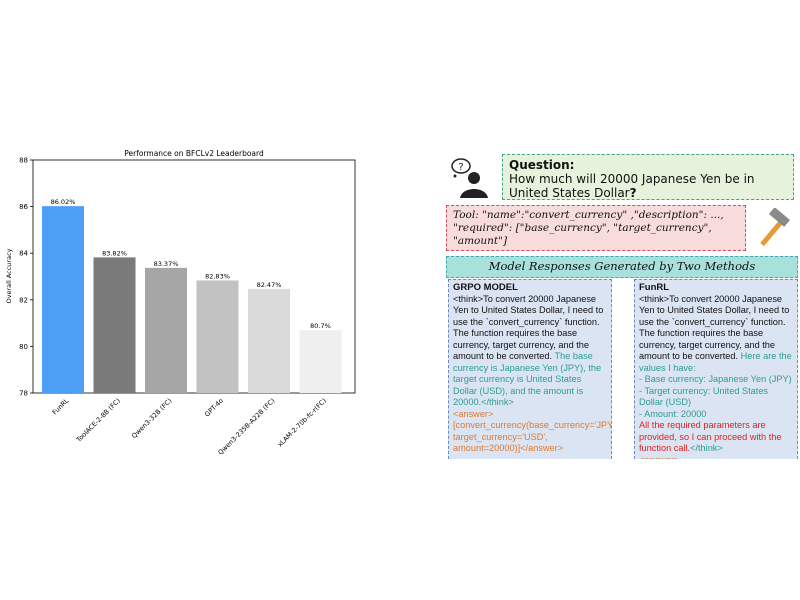 Image resolution: width=800 pixels, height=600 pixels. Describe the element at coordinates (715, 362) in the screenshot. I see `funrl-values-intro: Here are the values I have:` at that location.